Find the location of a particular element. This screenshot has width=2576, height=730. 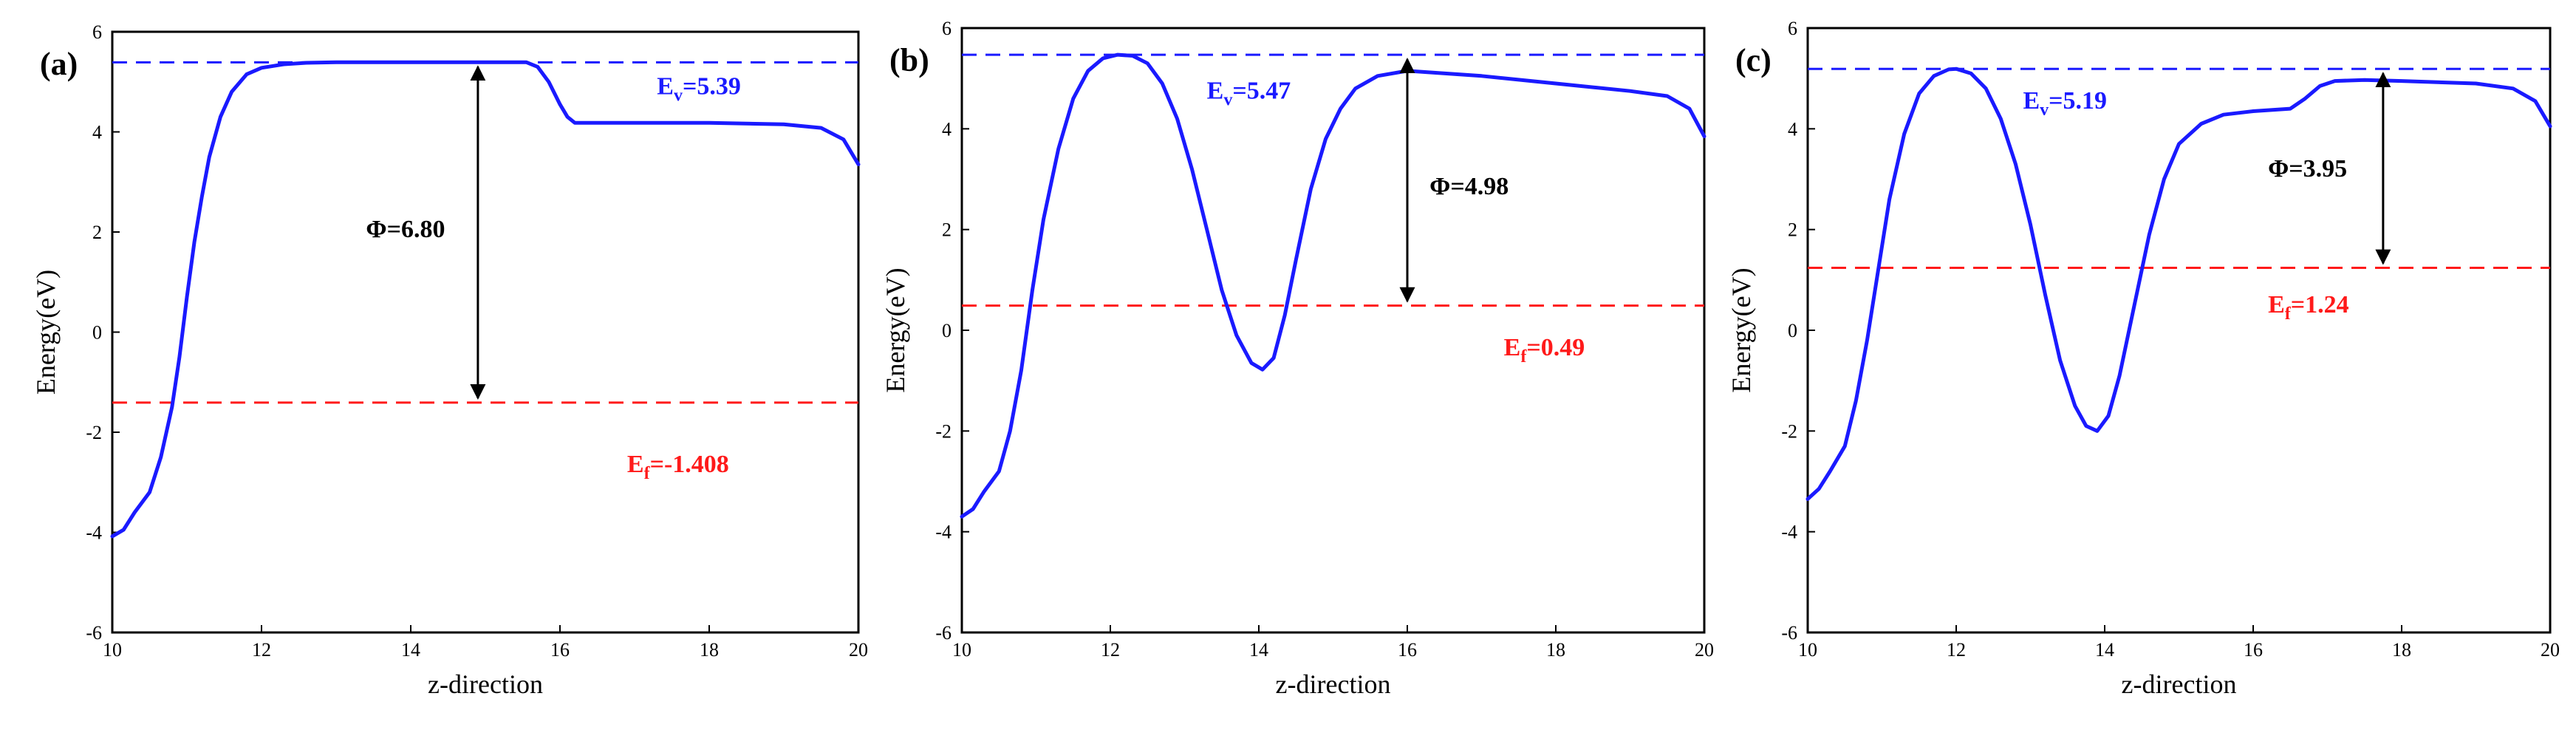

work-function-label: Φ=4.98 is located at coordinates (1469, 186).